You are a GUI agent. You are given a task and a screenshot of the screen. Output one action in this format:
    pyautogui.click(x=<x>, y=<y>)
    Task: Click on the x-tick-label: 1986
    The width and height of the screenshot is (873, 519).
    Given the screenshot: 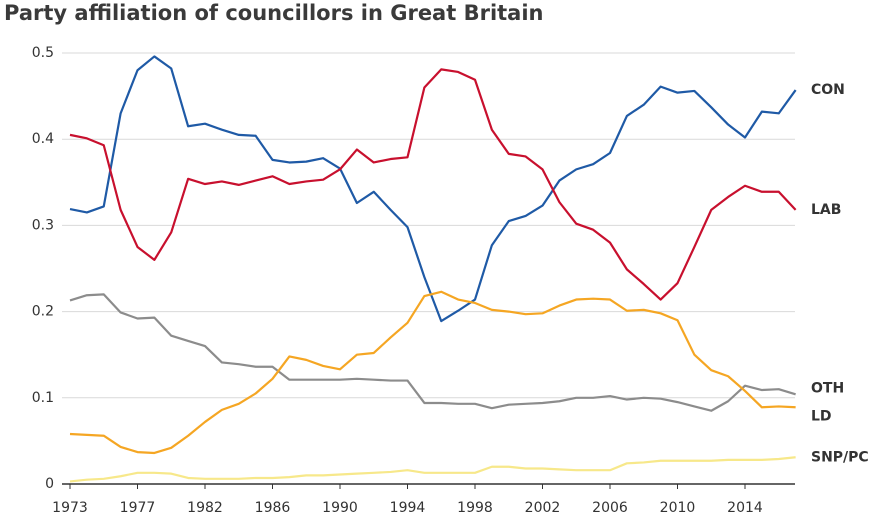 What is the action you would take?
    pyautogui.click(x=273, y=508)
    